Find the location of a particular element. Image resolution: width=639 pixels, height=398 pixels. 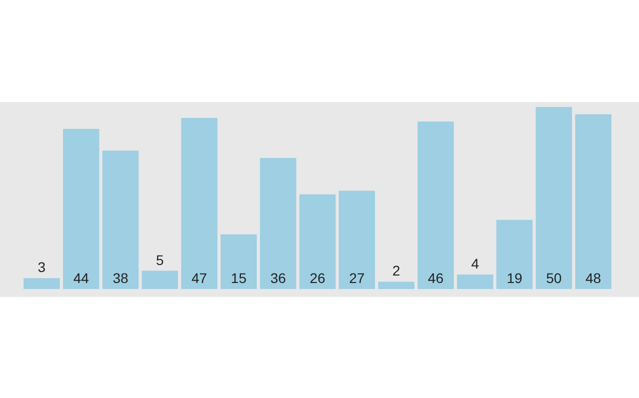

data-label: 27 is located at coordinates (357, 278).